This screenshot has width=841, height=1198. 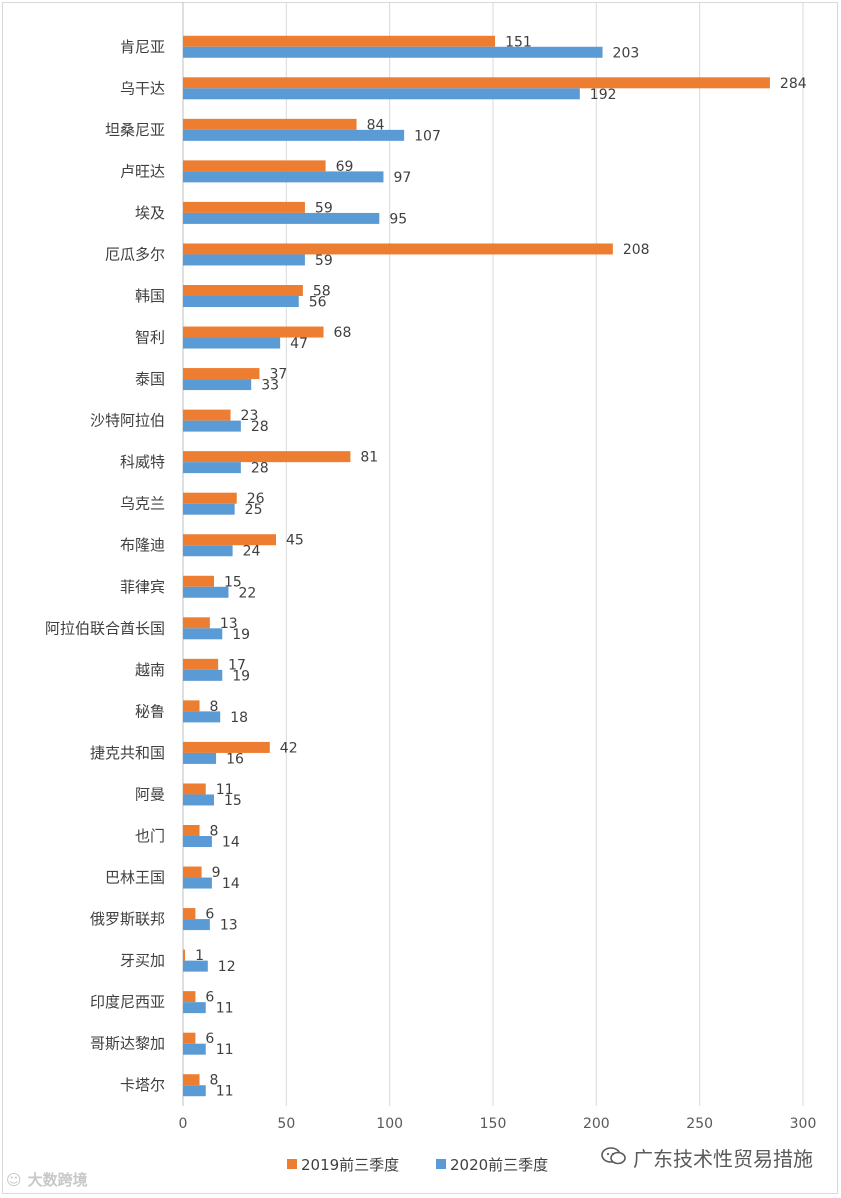 What do you see at coordinates (225, 1009) in the screenshot?
I see `data-label-2020: 11` at bounding box center [225, 1009].